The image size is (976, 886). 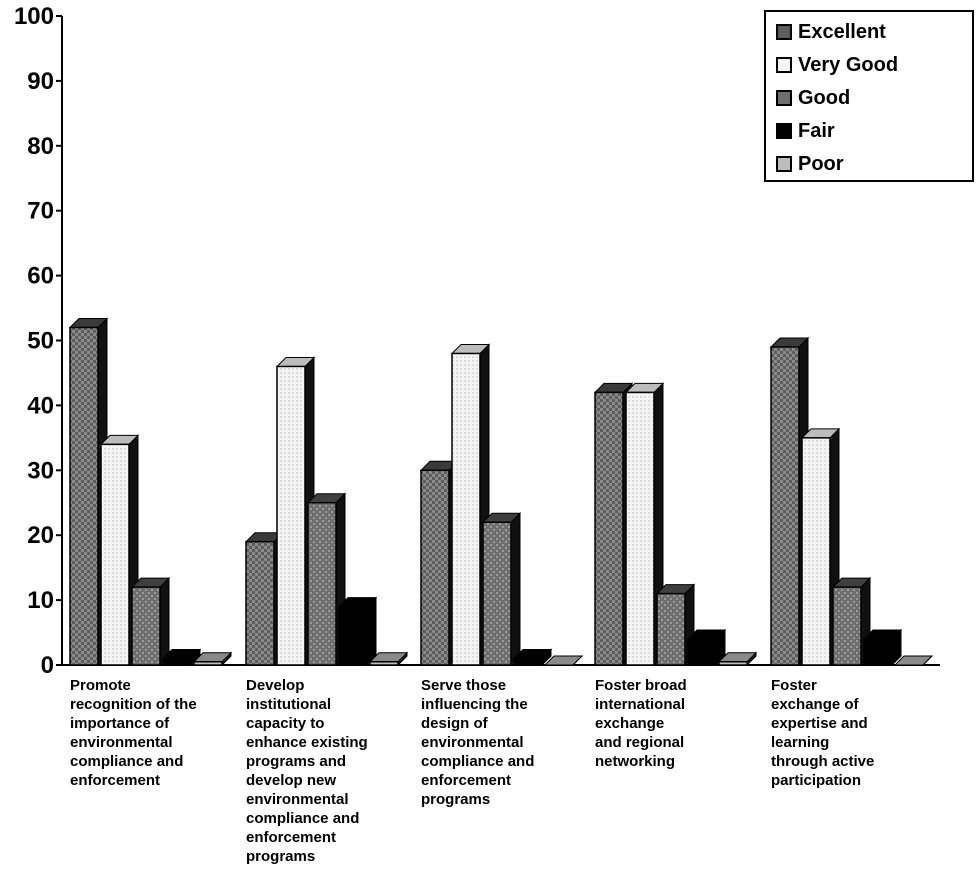 What do you see at coordinates (816, 780) in the screenshot?
I see `category-label-line: participation` at bounding box center [816, 780].